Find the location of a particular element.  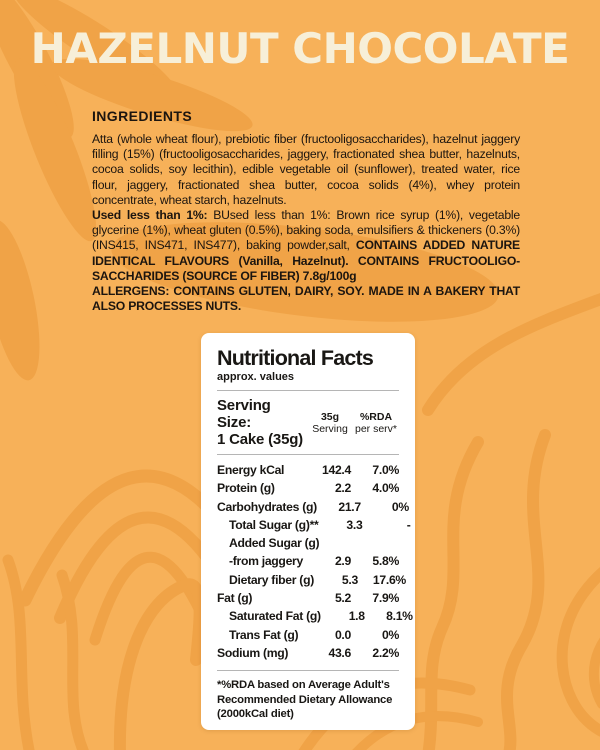

row-value: 43.6 is located at coordinates (339, 652).